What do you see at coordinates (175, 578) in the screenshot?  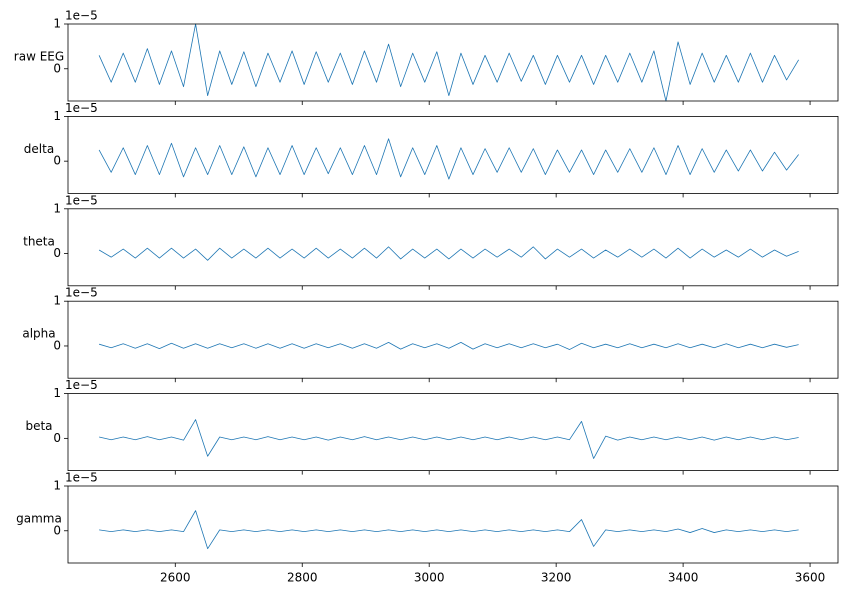 I see `x-tick-label: 2600` at bounding box center [175, 578].